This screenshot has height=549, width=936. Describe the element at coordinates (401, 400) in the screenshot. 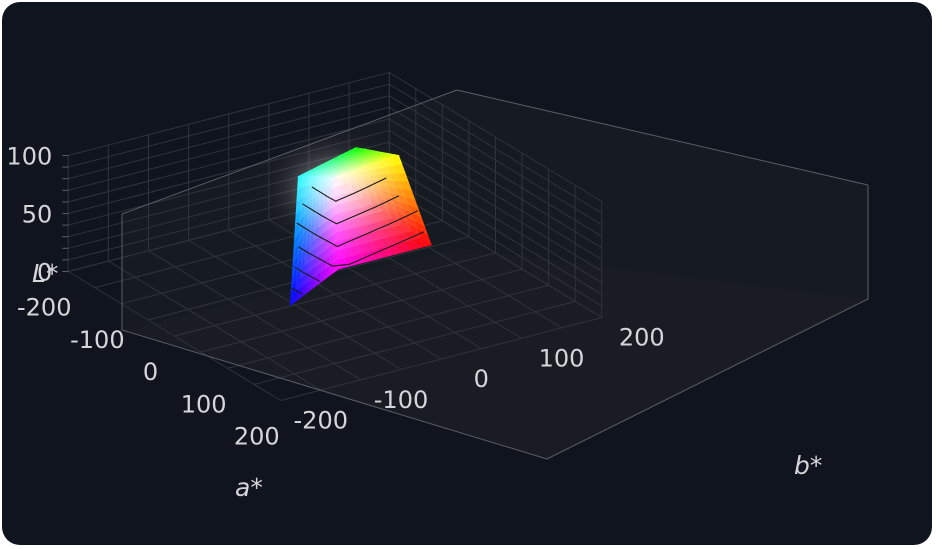

I see `y-tick-label: -100` at that location.